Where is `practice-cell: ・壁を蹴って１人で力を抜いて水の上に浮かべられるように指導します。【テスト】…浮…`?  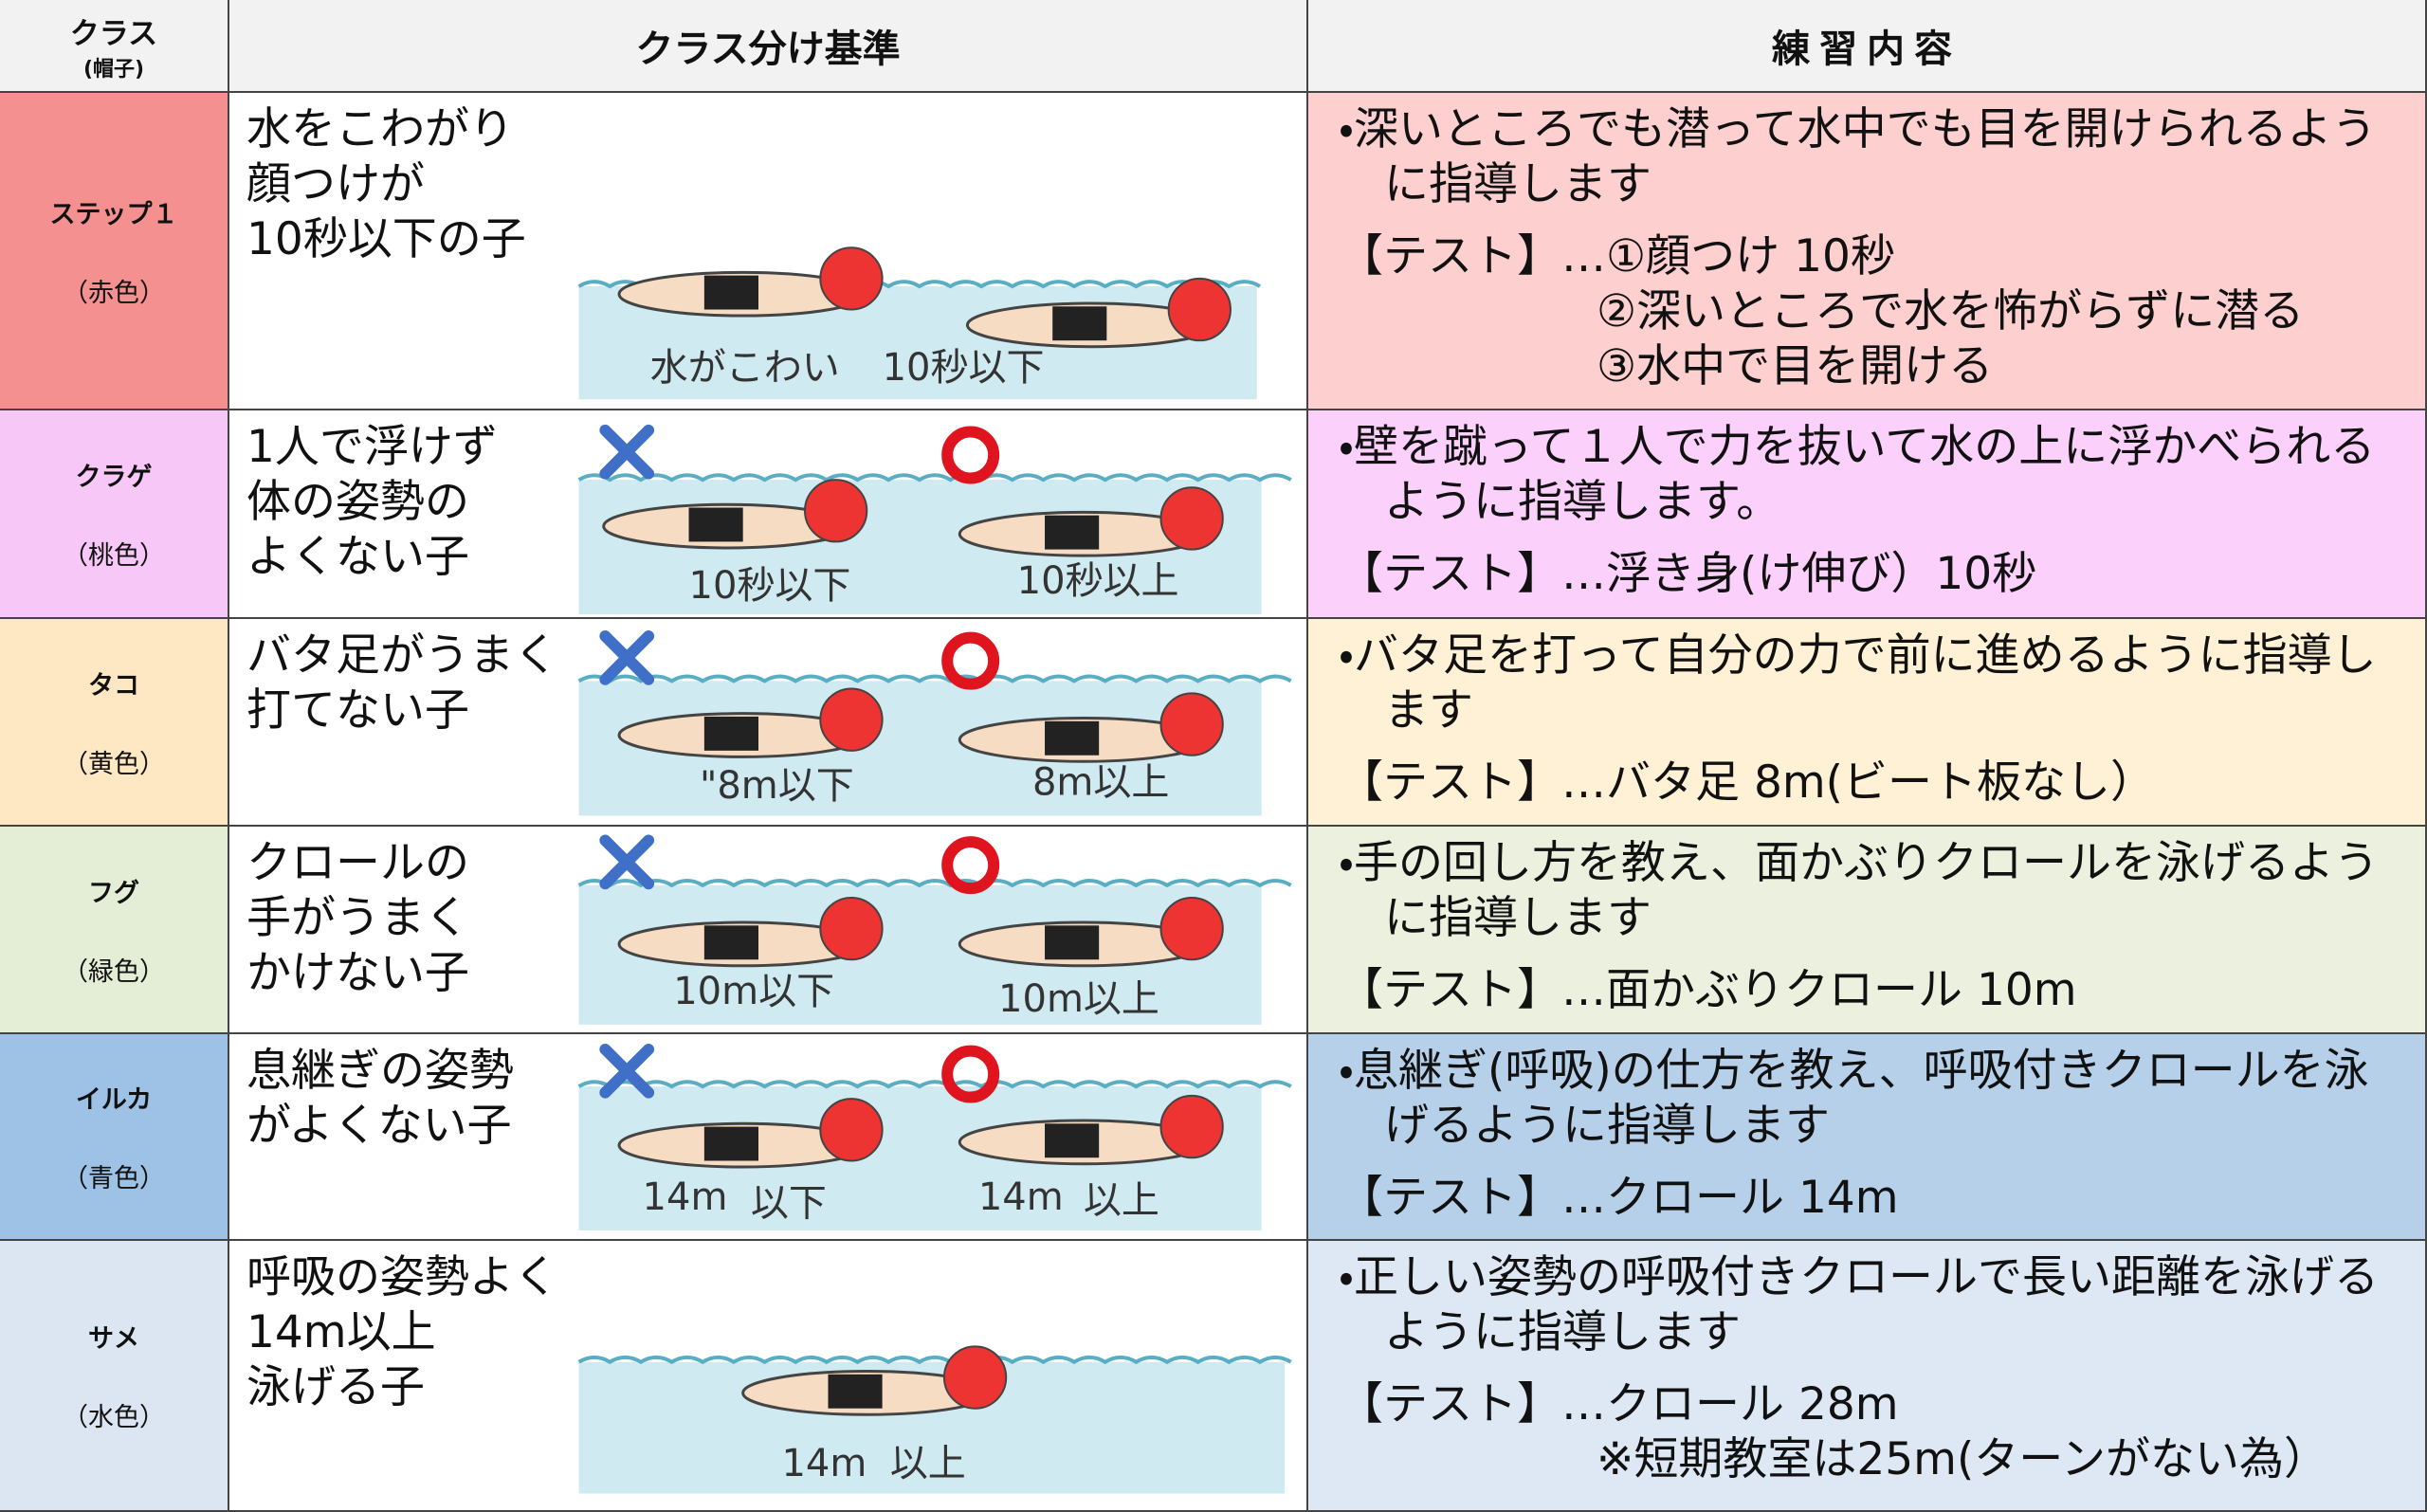 practice-cell: ・壁を蹴って１人で力を抜いて水の上に浮かべられるように指導します。【テスト】…浮… is located at coordinates (1867, 515).